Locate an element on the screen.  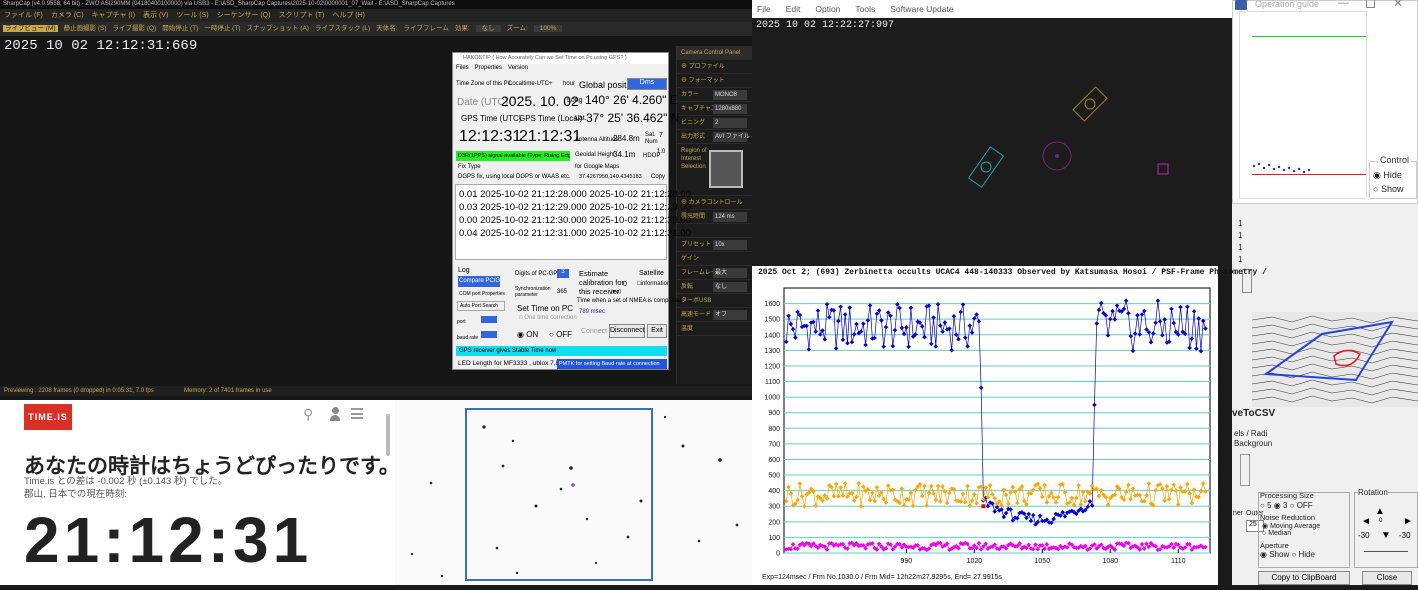
copy-to-clipboard-button: Copy to ClipBoard is located at coordinates (1304, 578).